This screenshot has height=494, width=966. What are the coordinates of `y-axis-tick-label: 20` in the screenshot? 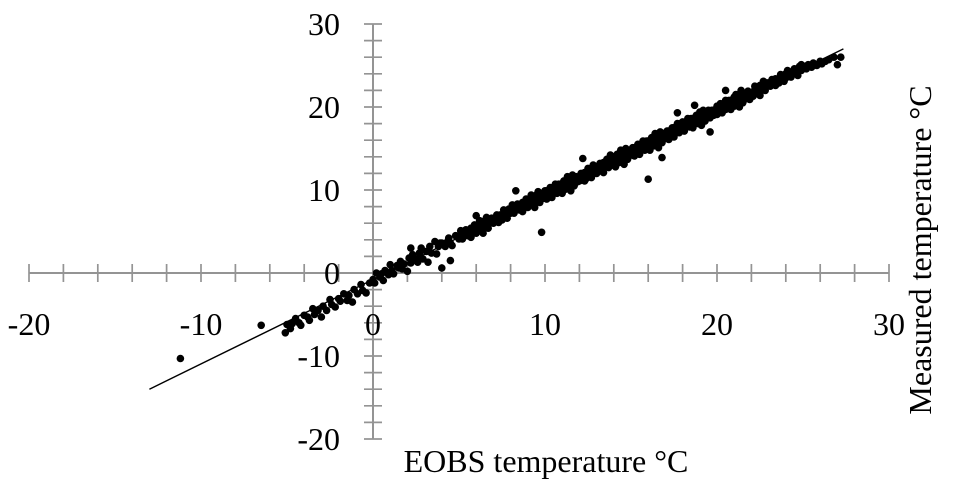 It's located at (324, 107).